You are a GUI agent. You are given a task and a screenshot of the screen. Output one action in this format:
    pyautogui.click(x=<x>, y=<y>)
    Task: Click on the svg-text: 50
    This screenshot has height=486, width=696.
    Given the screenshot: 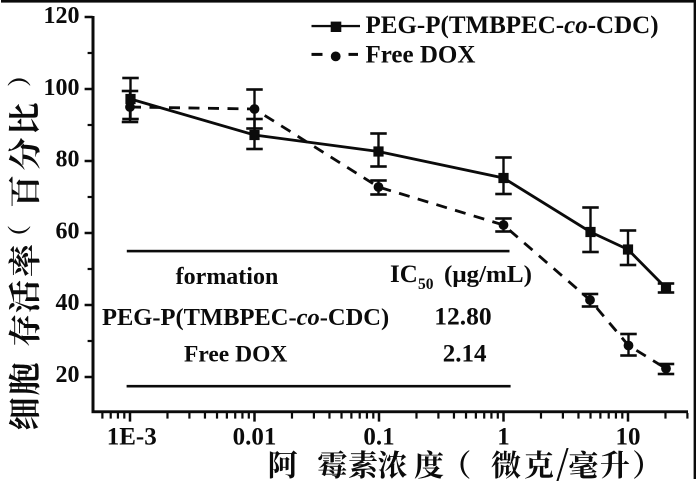 What is the action you would take?
    pyautogui.click(x=426, y=284)
    